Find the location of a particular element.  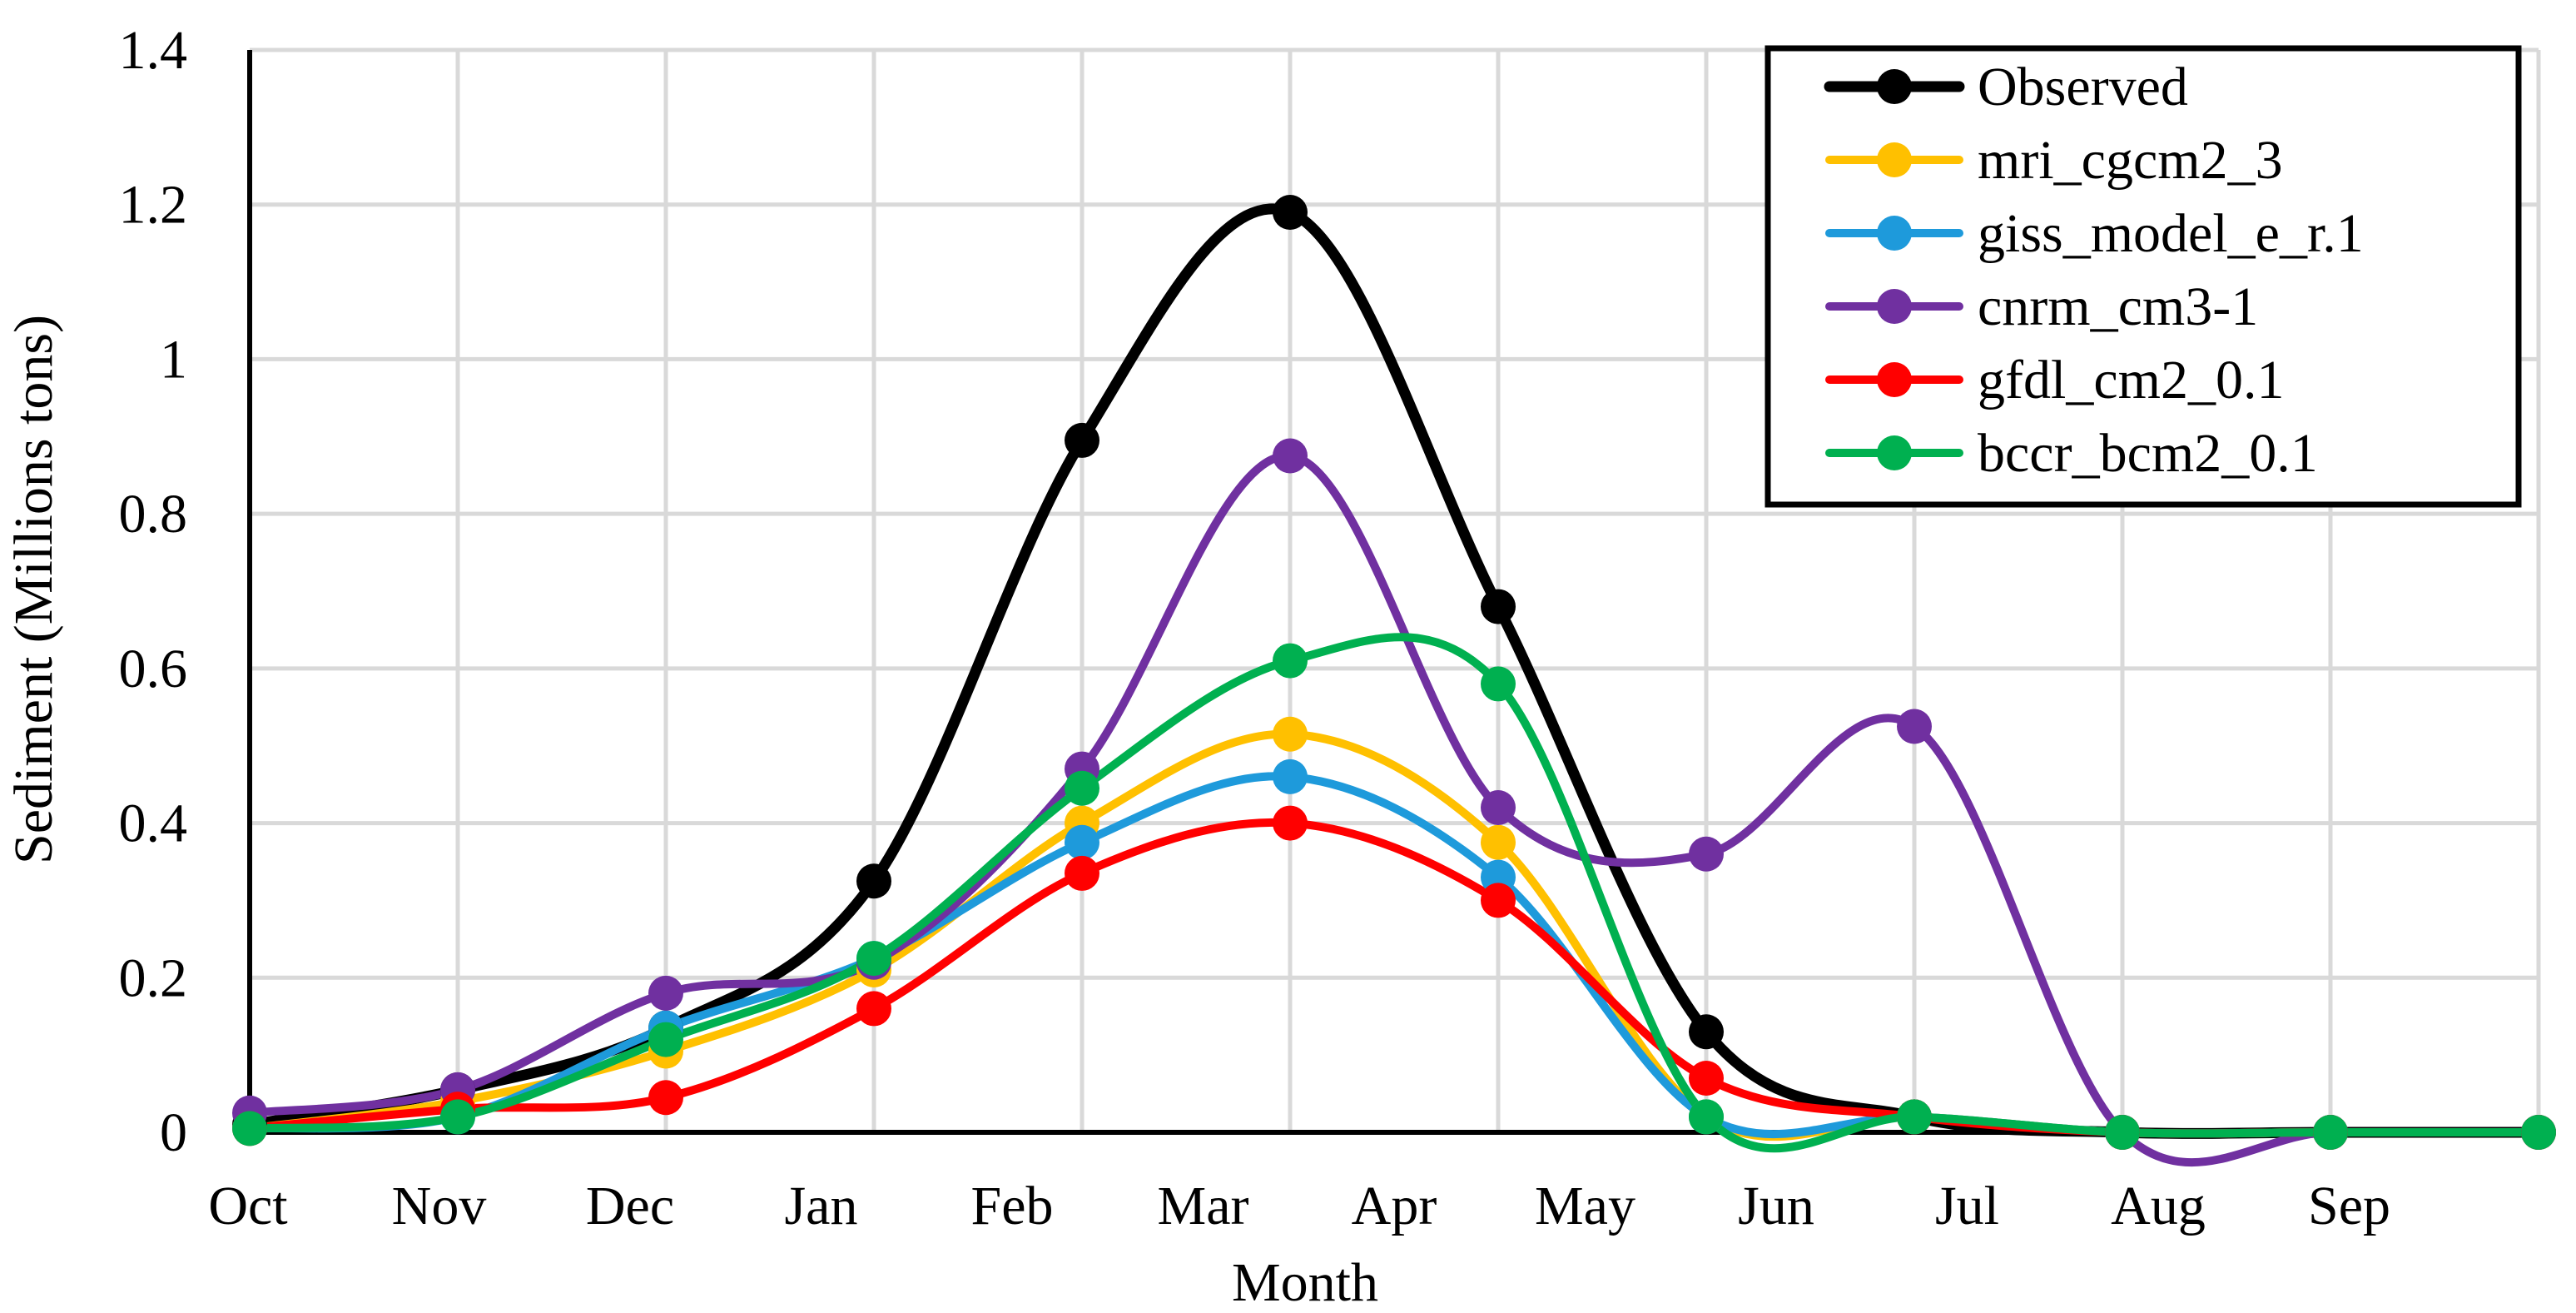

y-tick-label: 1.4 is located at coordinates (153, 50).